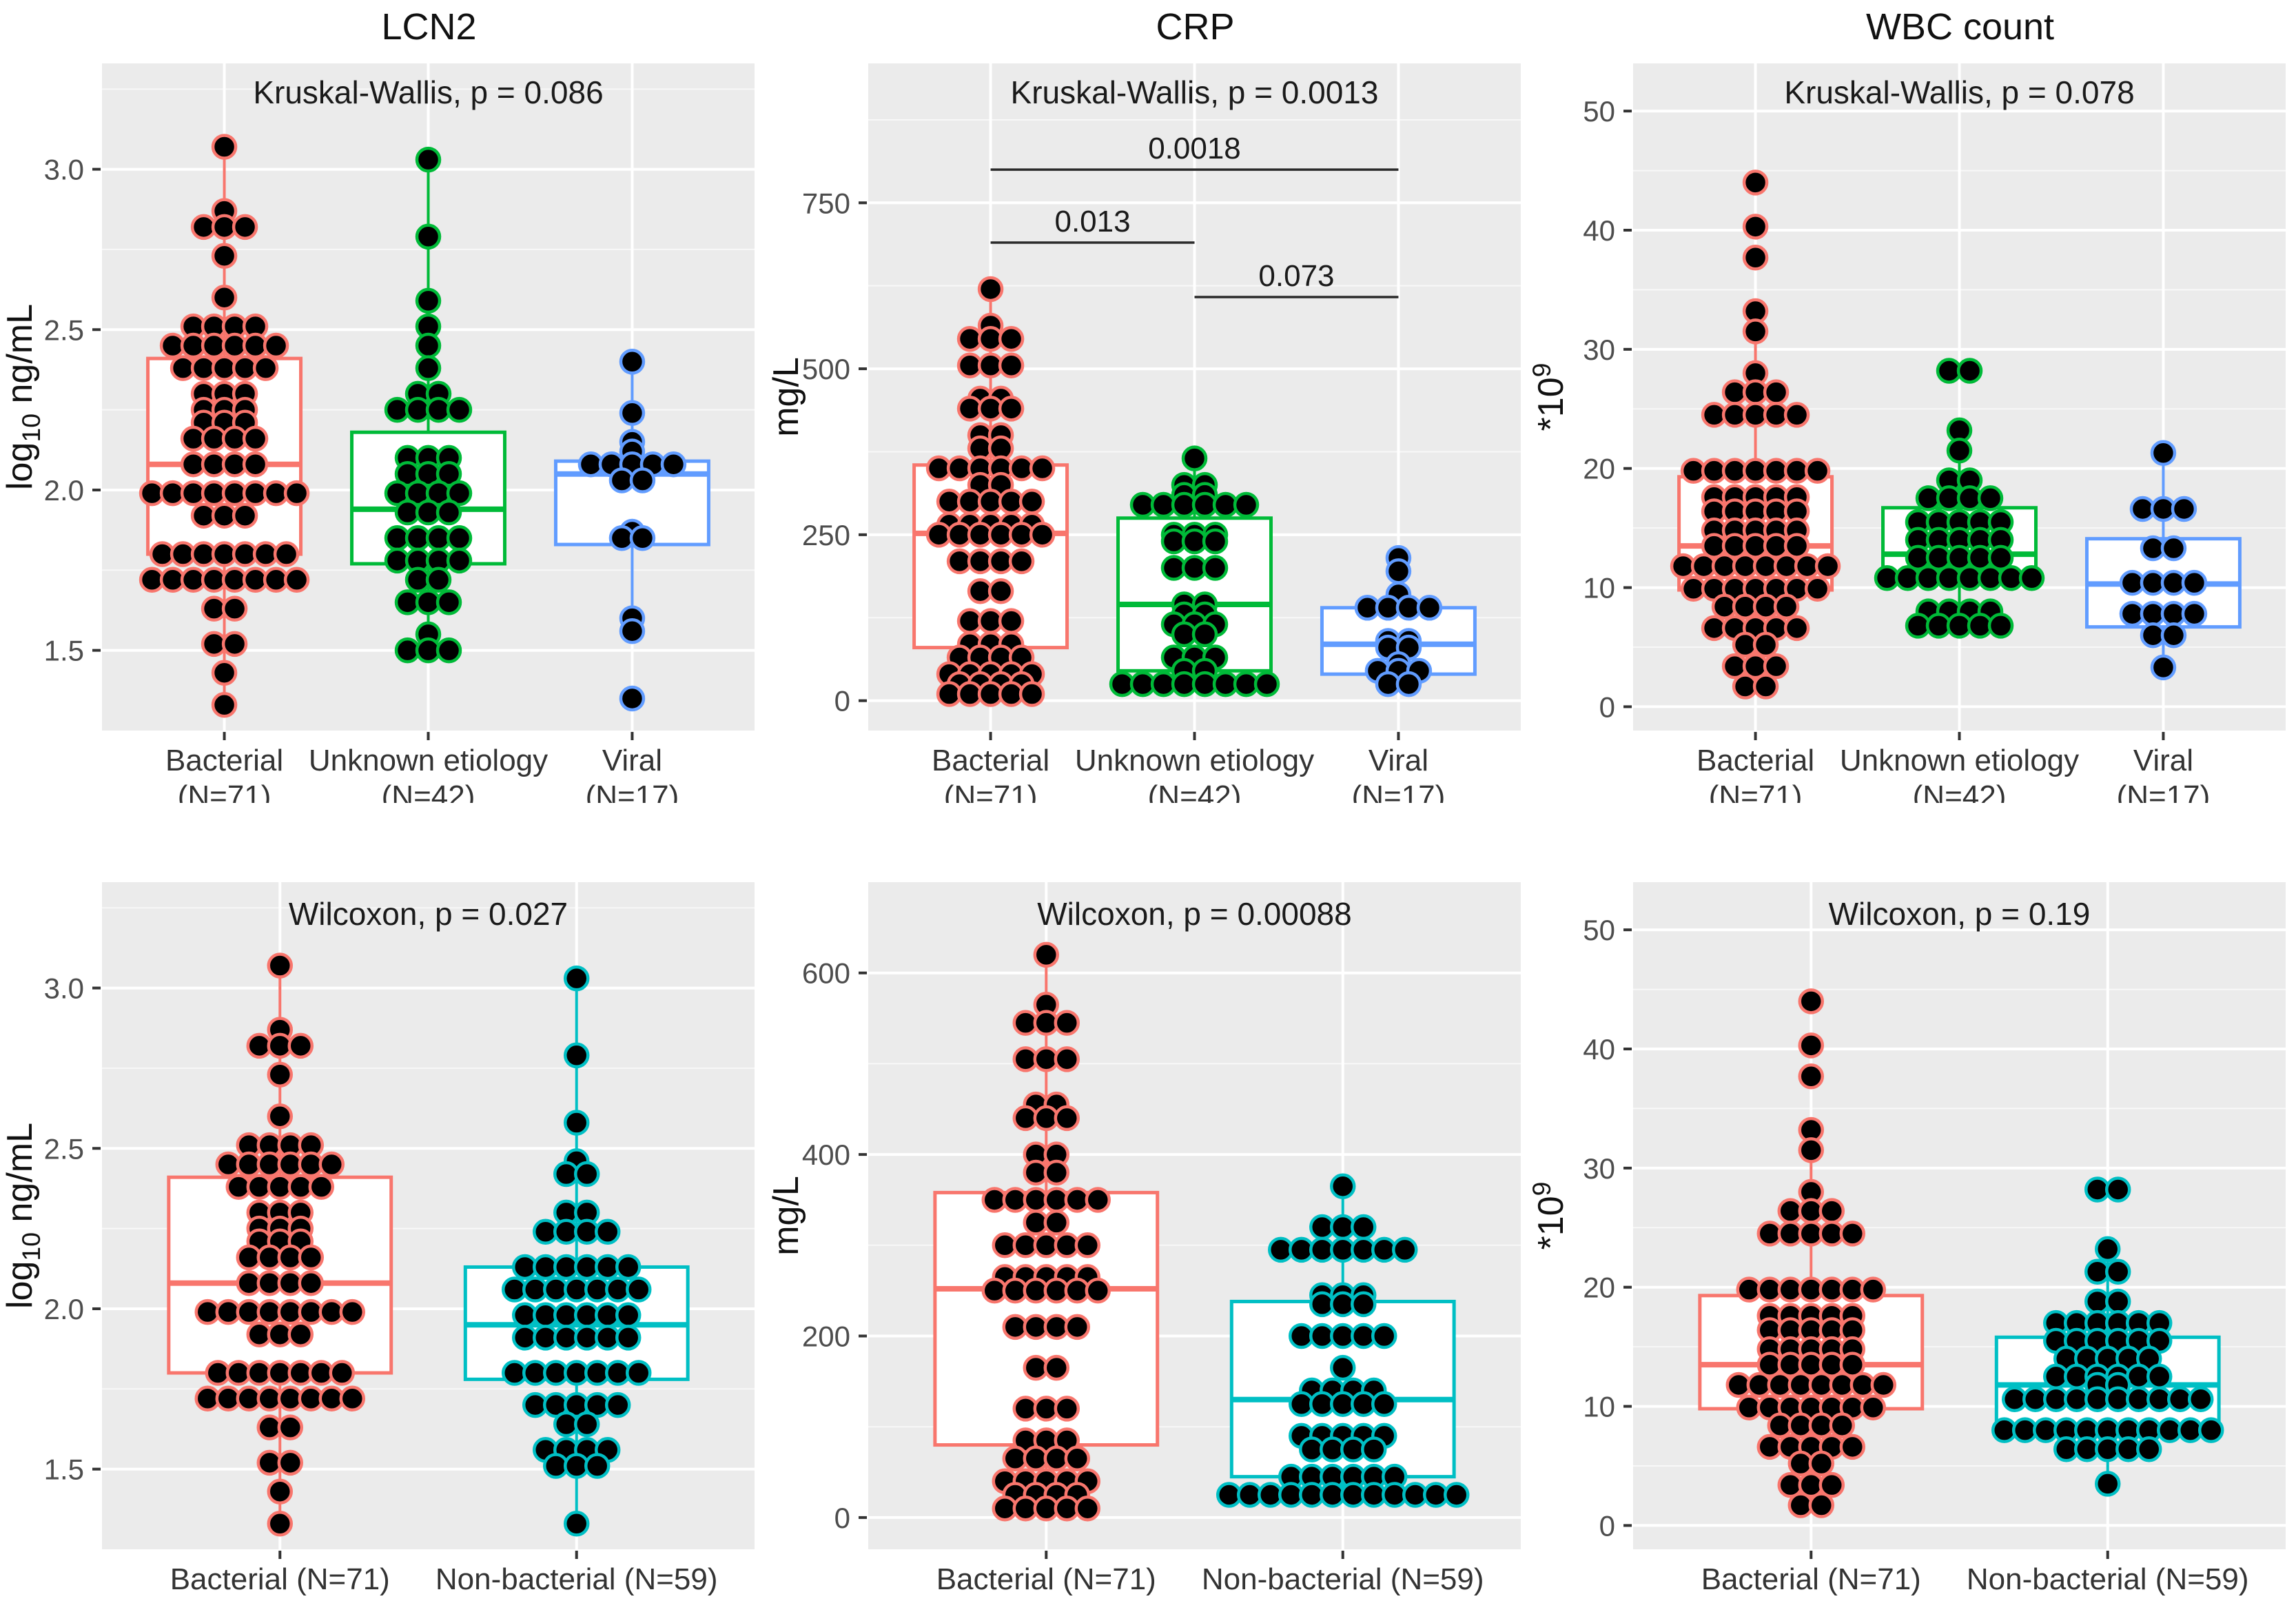 The width and height of the screenshot is (2296, 1601). I want to click on y-tick-label: 2.5, so click(64, 330).